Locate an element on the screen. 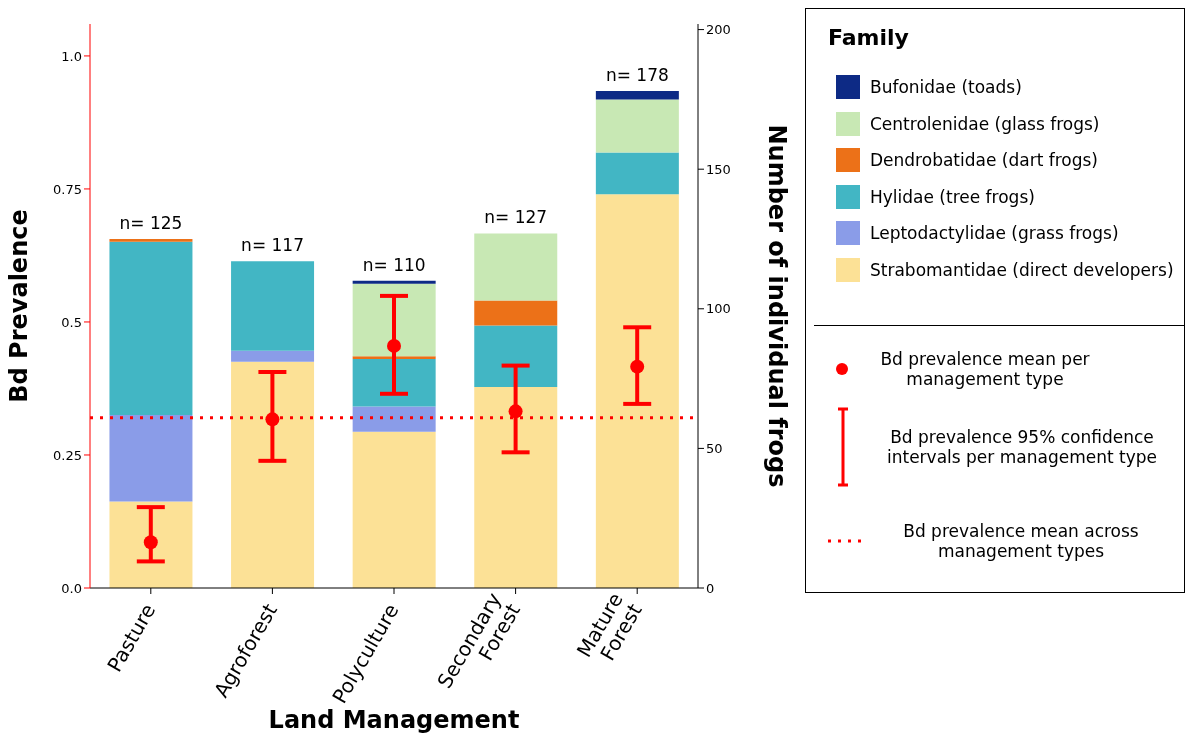 Image resolution: width=1193 pixels, height=744 pixels. legend-label: Hylidae (tree frogs) is located at coordinates (952, 196).